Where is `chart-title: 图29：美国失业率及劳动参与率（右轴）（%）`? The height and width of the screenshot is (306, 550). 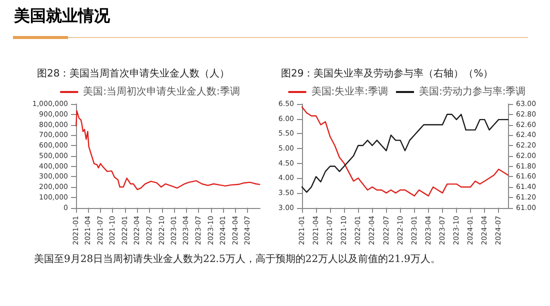
chart-title: 图29：美国失业率及劳动参与率（右轴）（%） is located at coordinates (387, 74).